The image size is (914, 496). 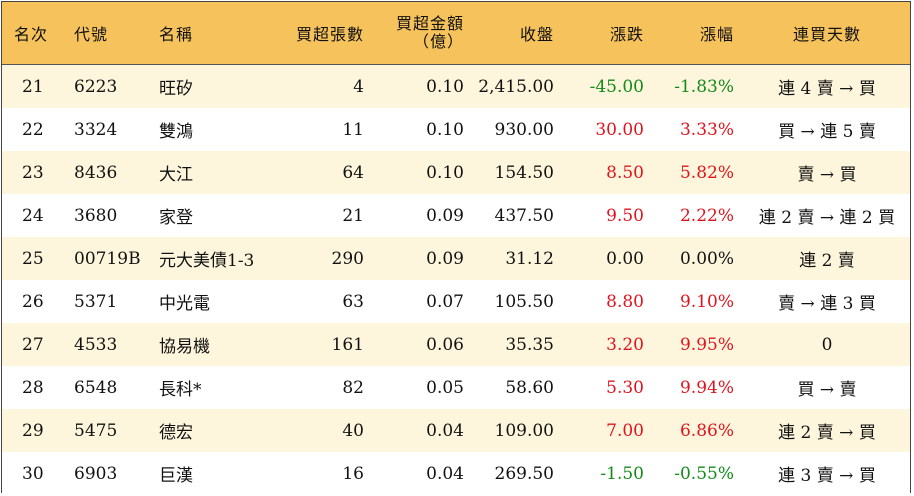 I want to click on net-lots-cell: 4, so click(x=358, y=86).